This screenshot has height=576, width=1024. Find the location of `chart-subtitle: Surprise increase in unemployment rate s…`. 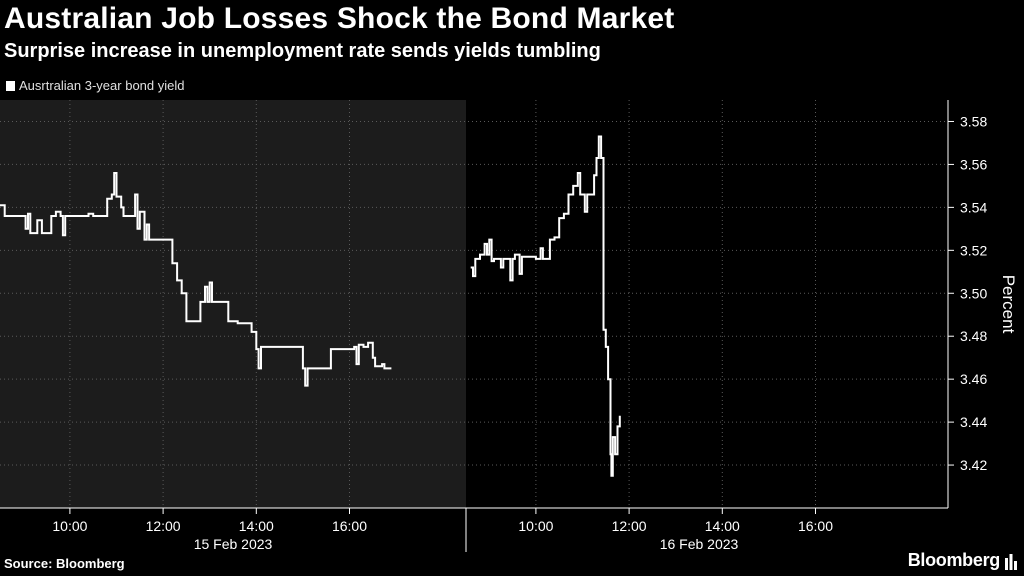

chart-subtitle: Surprise increase in unemployment rate s… is located at coordinates (302, 51).